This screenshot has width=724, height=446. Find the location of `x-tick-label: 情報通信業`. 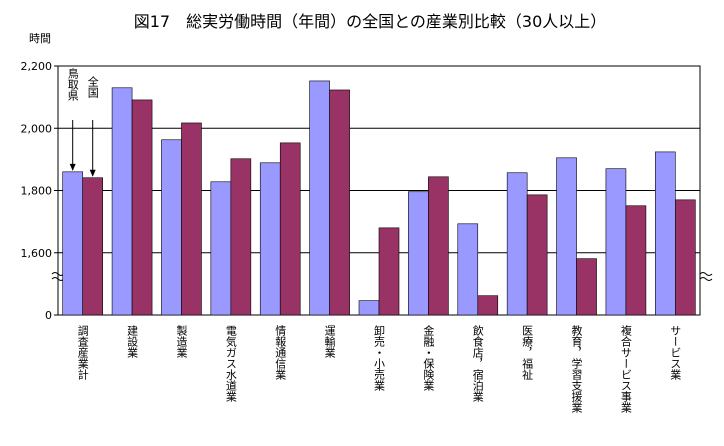

x-tick-label: 情報通信業 is located at coordinates (280, 352).